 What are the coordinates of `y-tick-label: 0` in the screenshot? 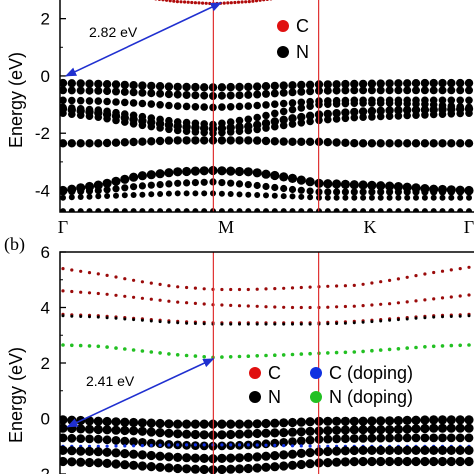 It's located at (45, 76).